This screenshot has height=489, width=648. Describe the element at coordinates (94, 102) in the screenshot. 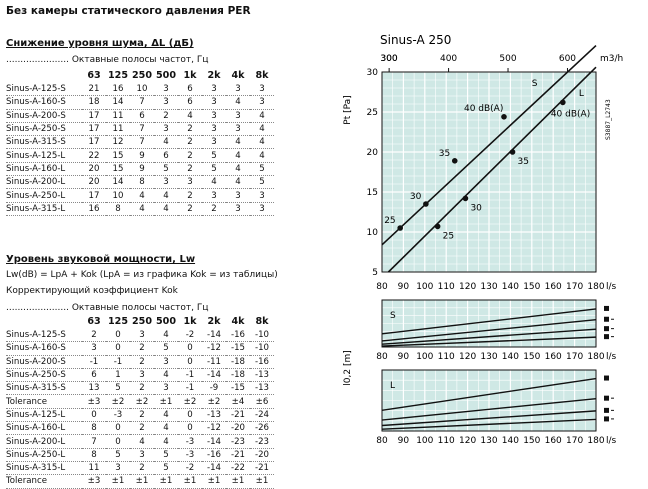

I see `table-cell: 18` at that location.